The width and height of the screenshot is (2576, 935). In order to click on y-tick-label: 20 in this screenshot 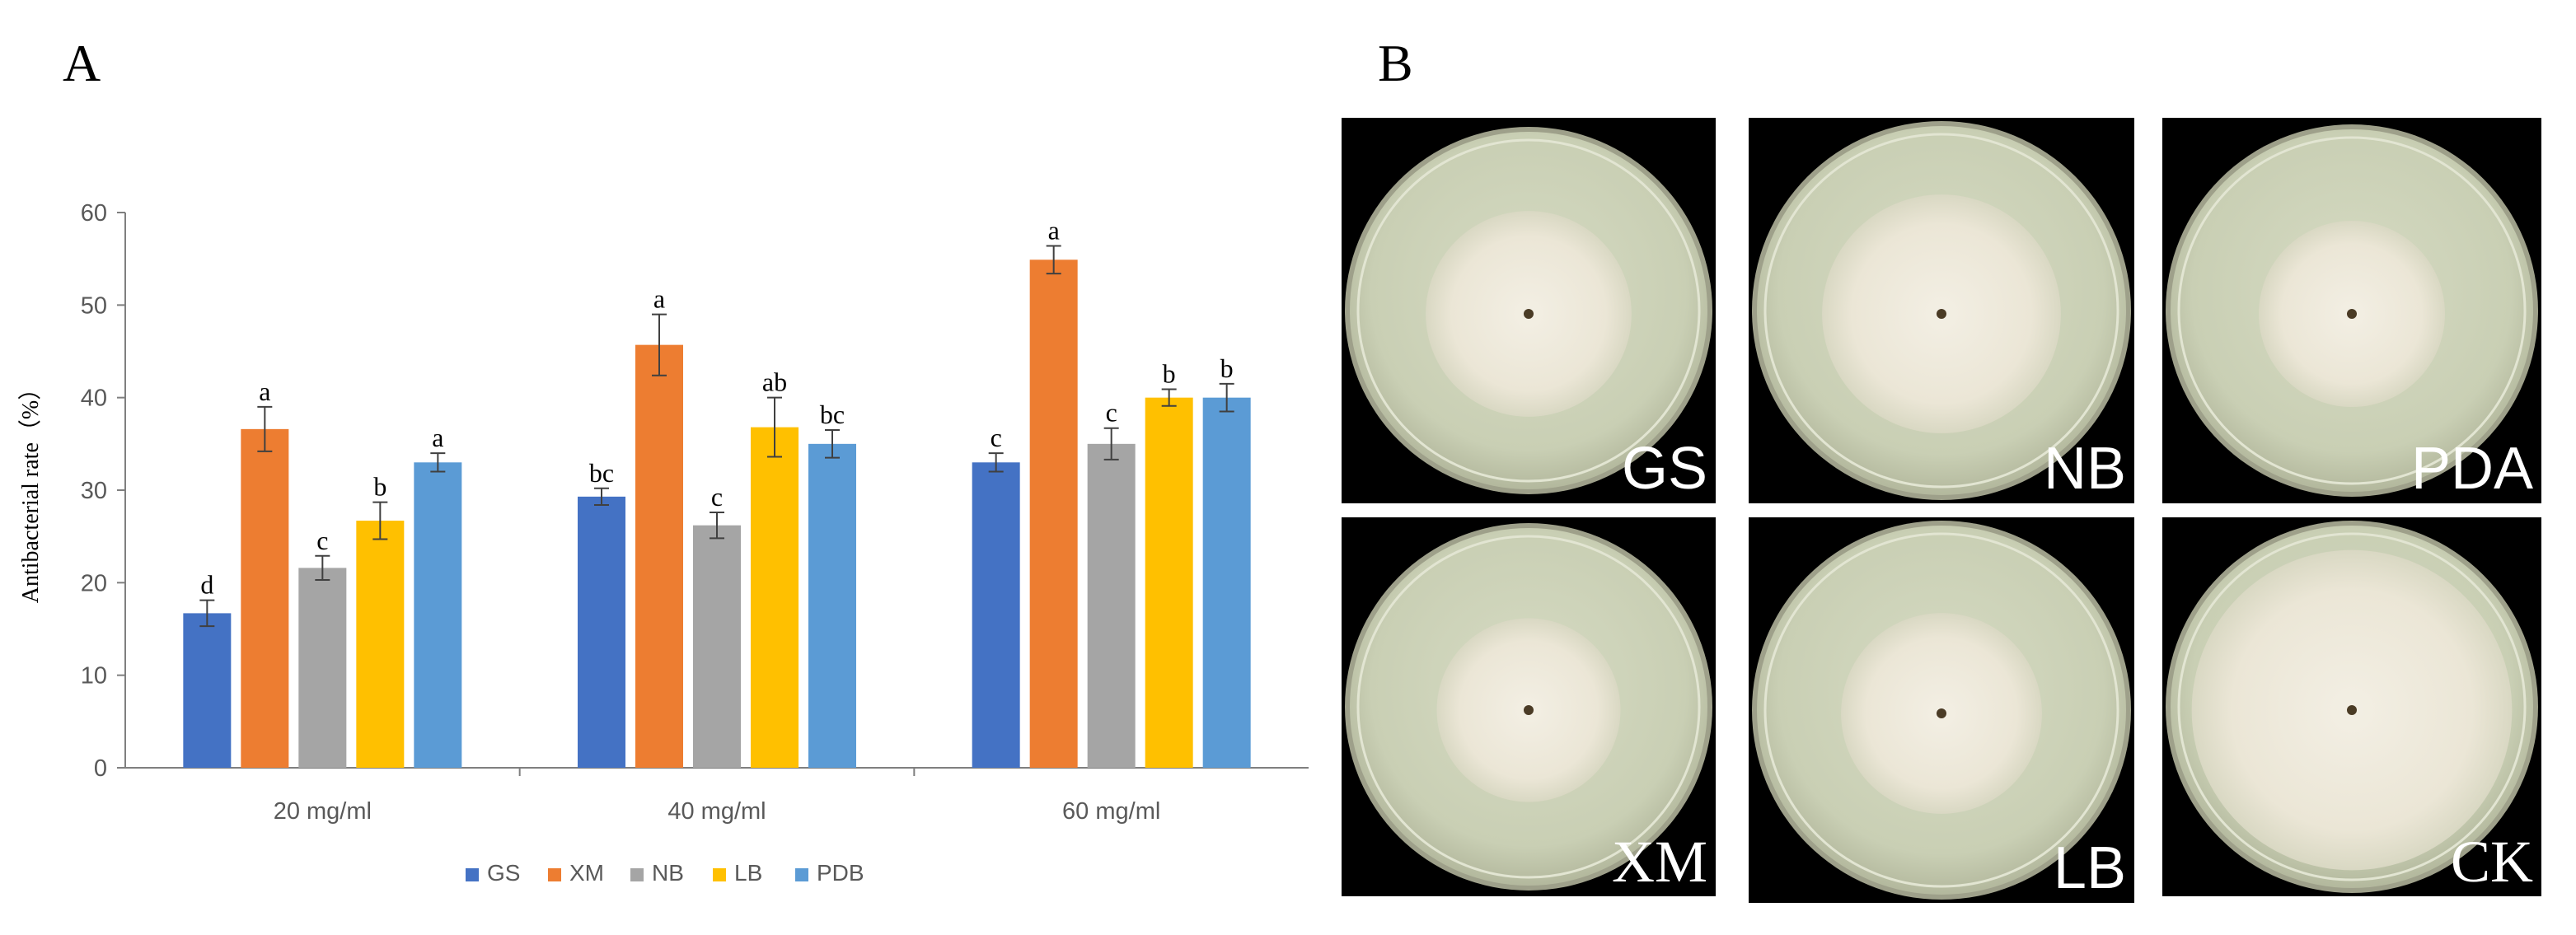, I will do `click(94, 583)`.